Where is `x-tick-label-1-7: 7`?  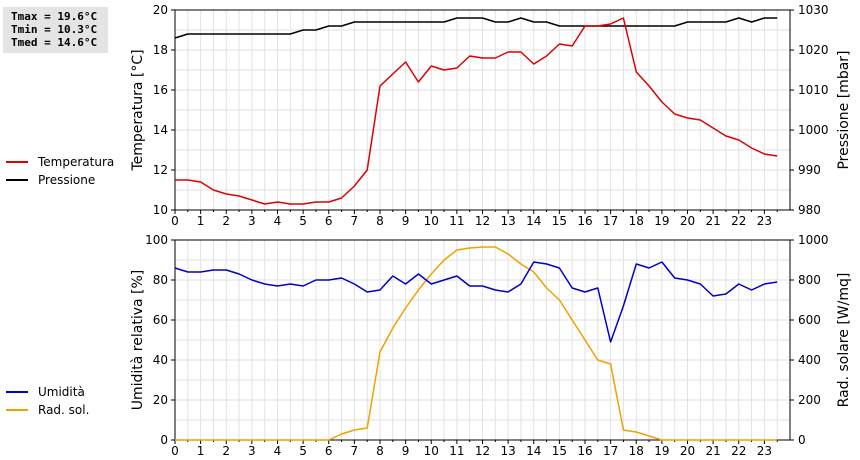
x-tick-label-1-7: 7 is located at coordinates (355, 451).